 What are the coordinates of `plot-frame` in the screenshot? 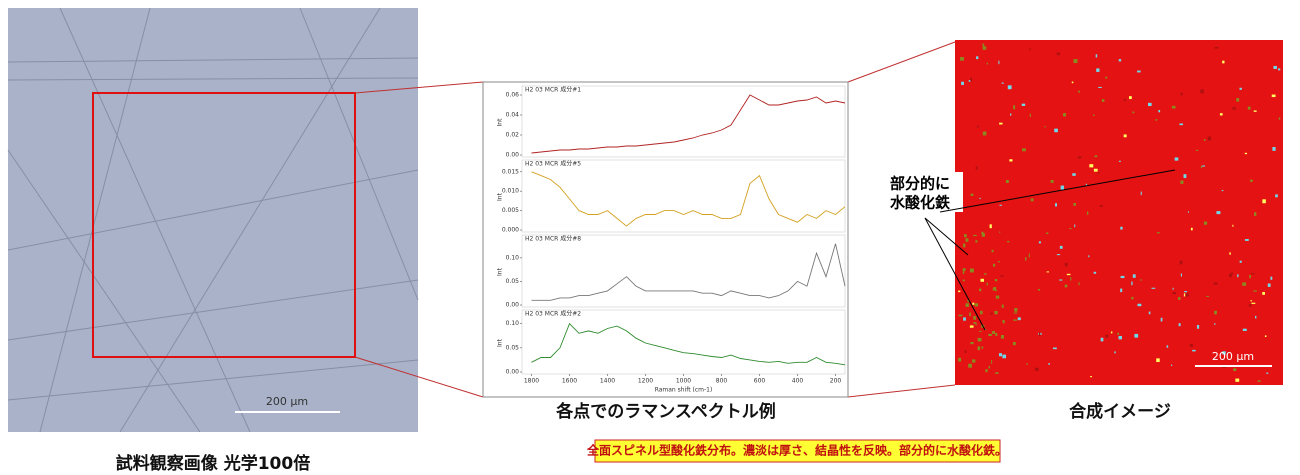 It's located at (683, 121).